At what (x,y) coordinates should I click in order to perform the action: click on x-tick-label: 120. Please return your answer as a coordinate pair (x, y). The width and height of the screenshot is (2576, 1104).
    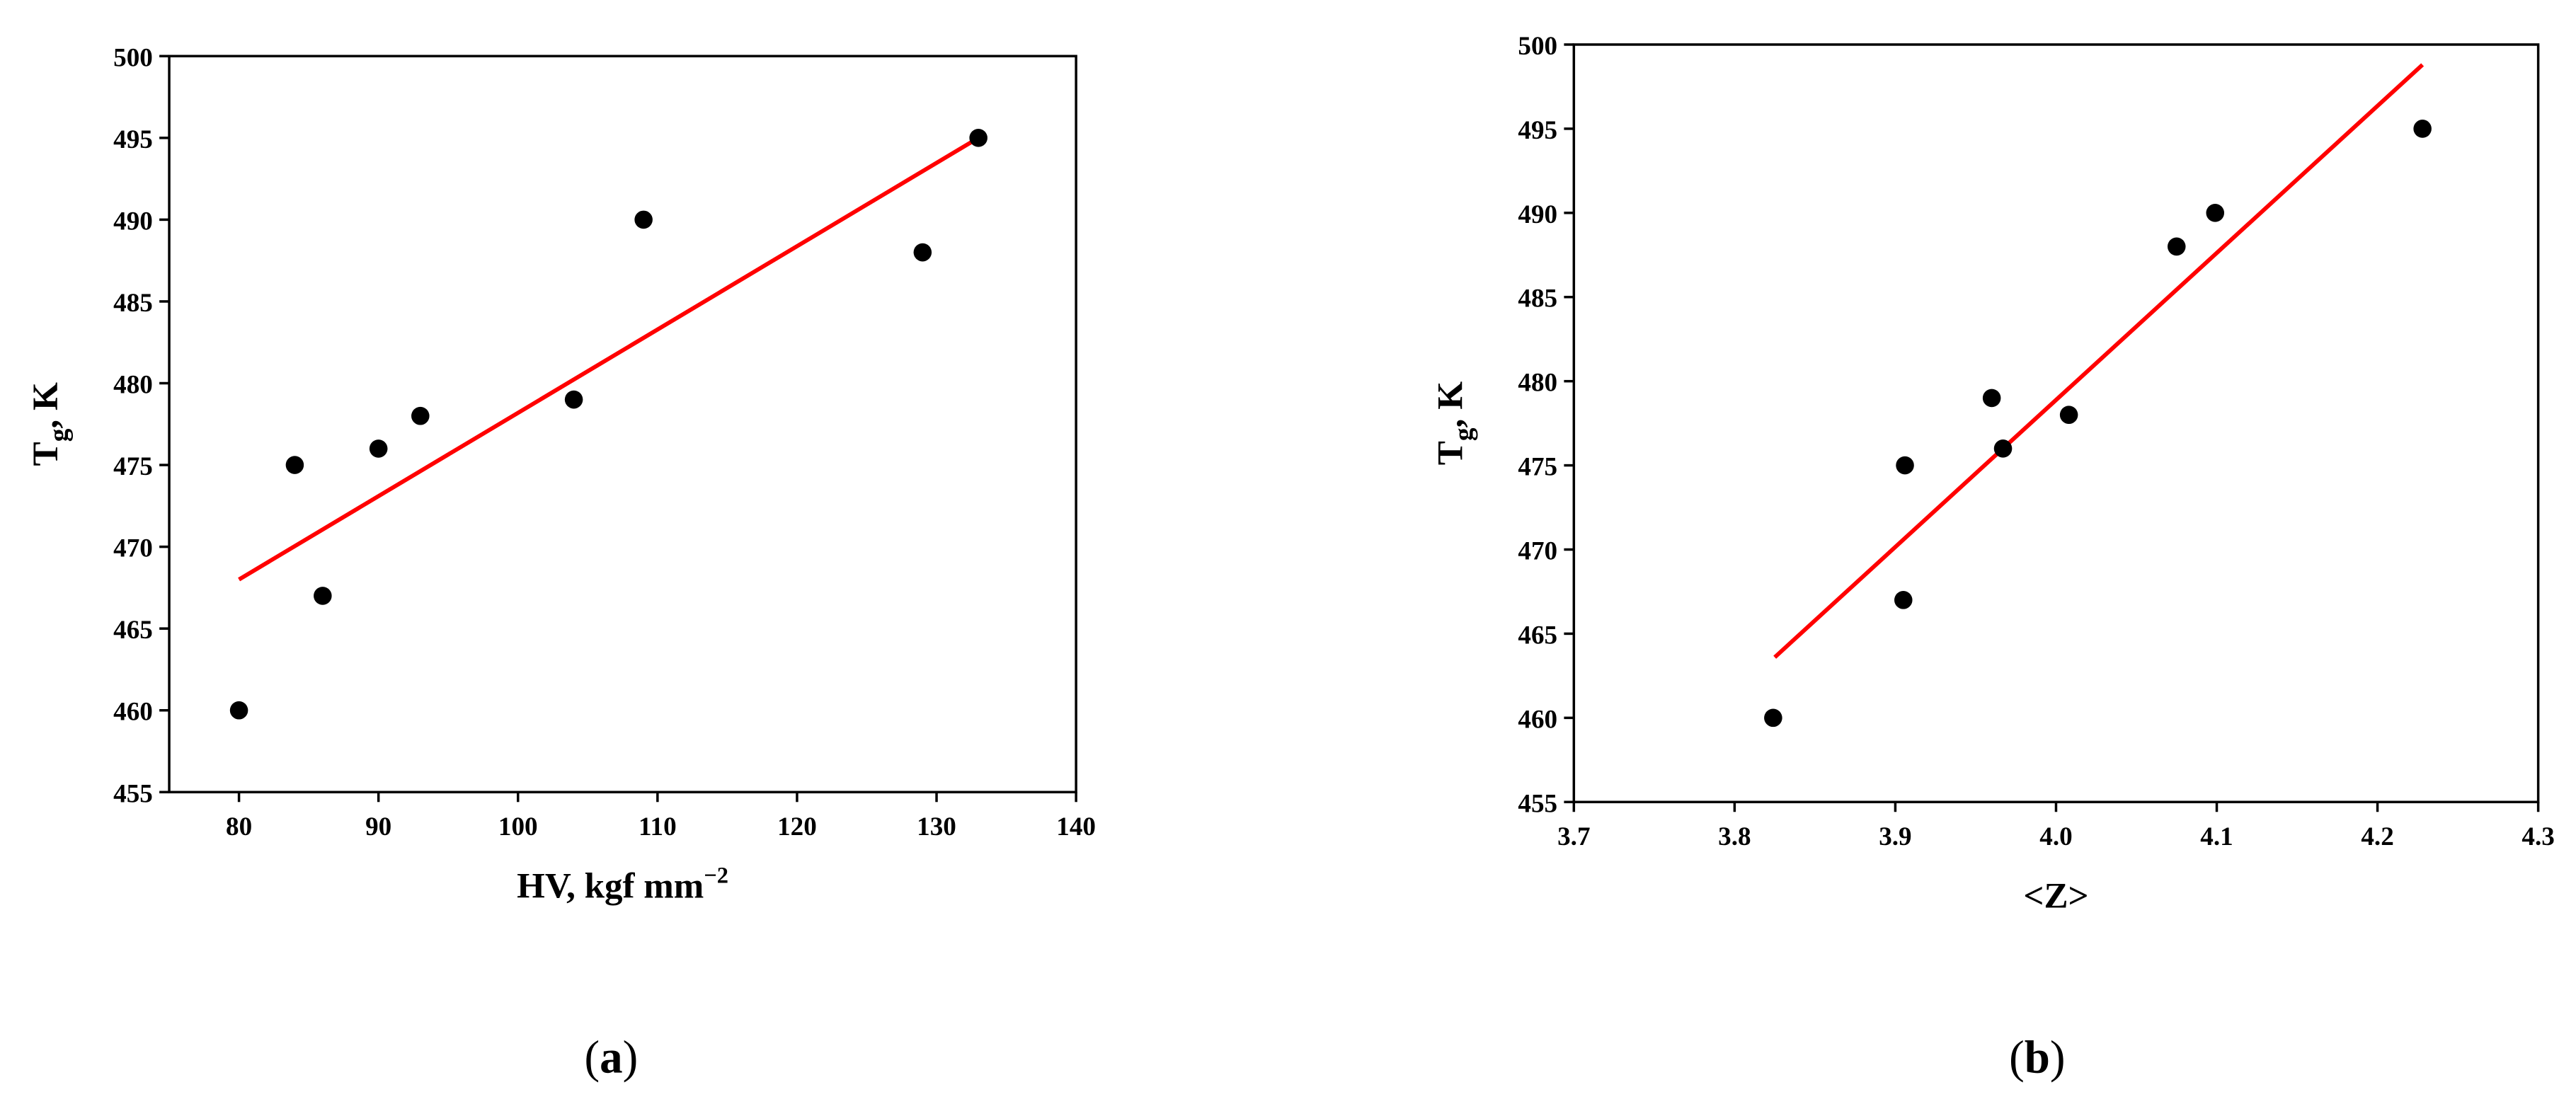
    Looking at the image, I should click on (797, 827).